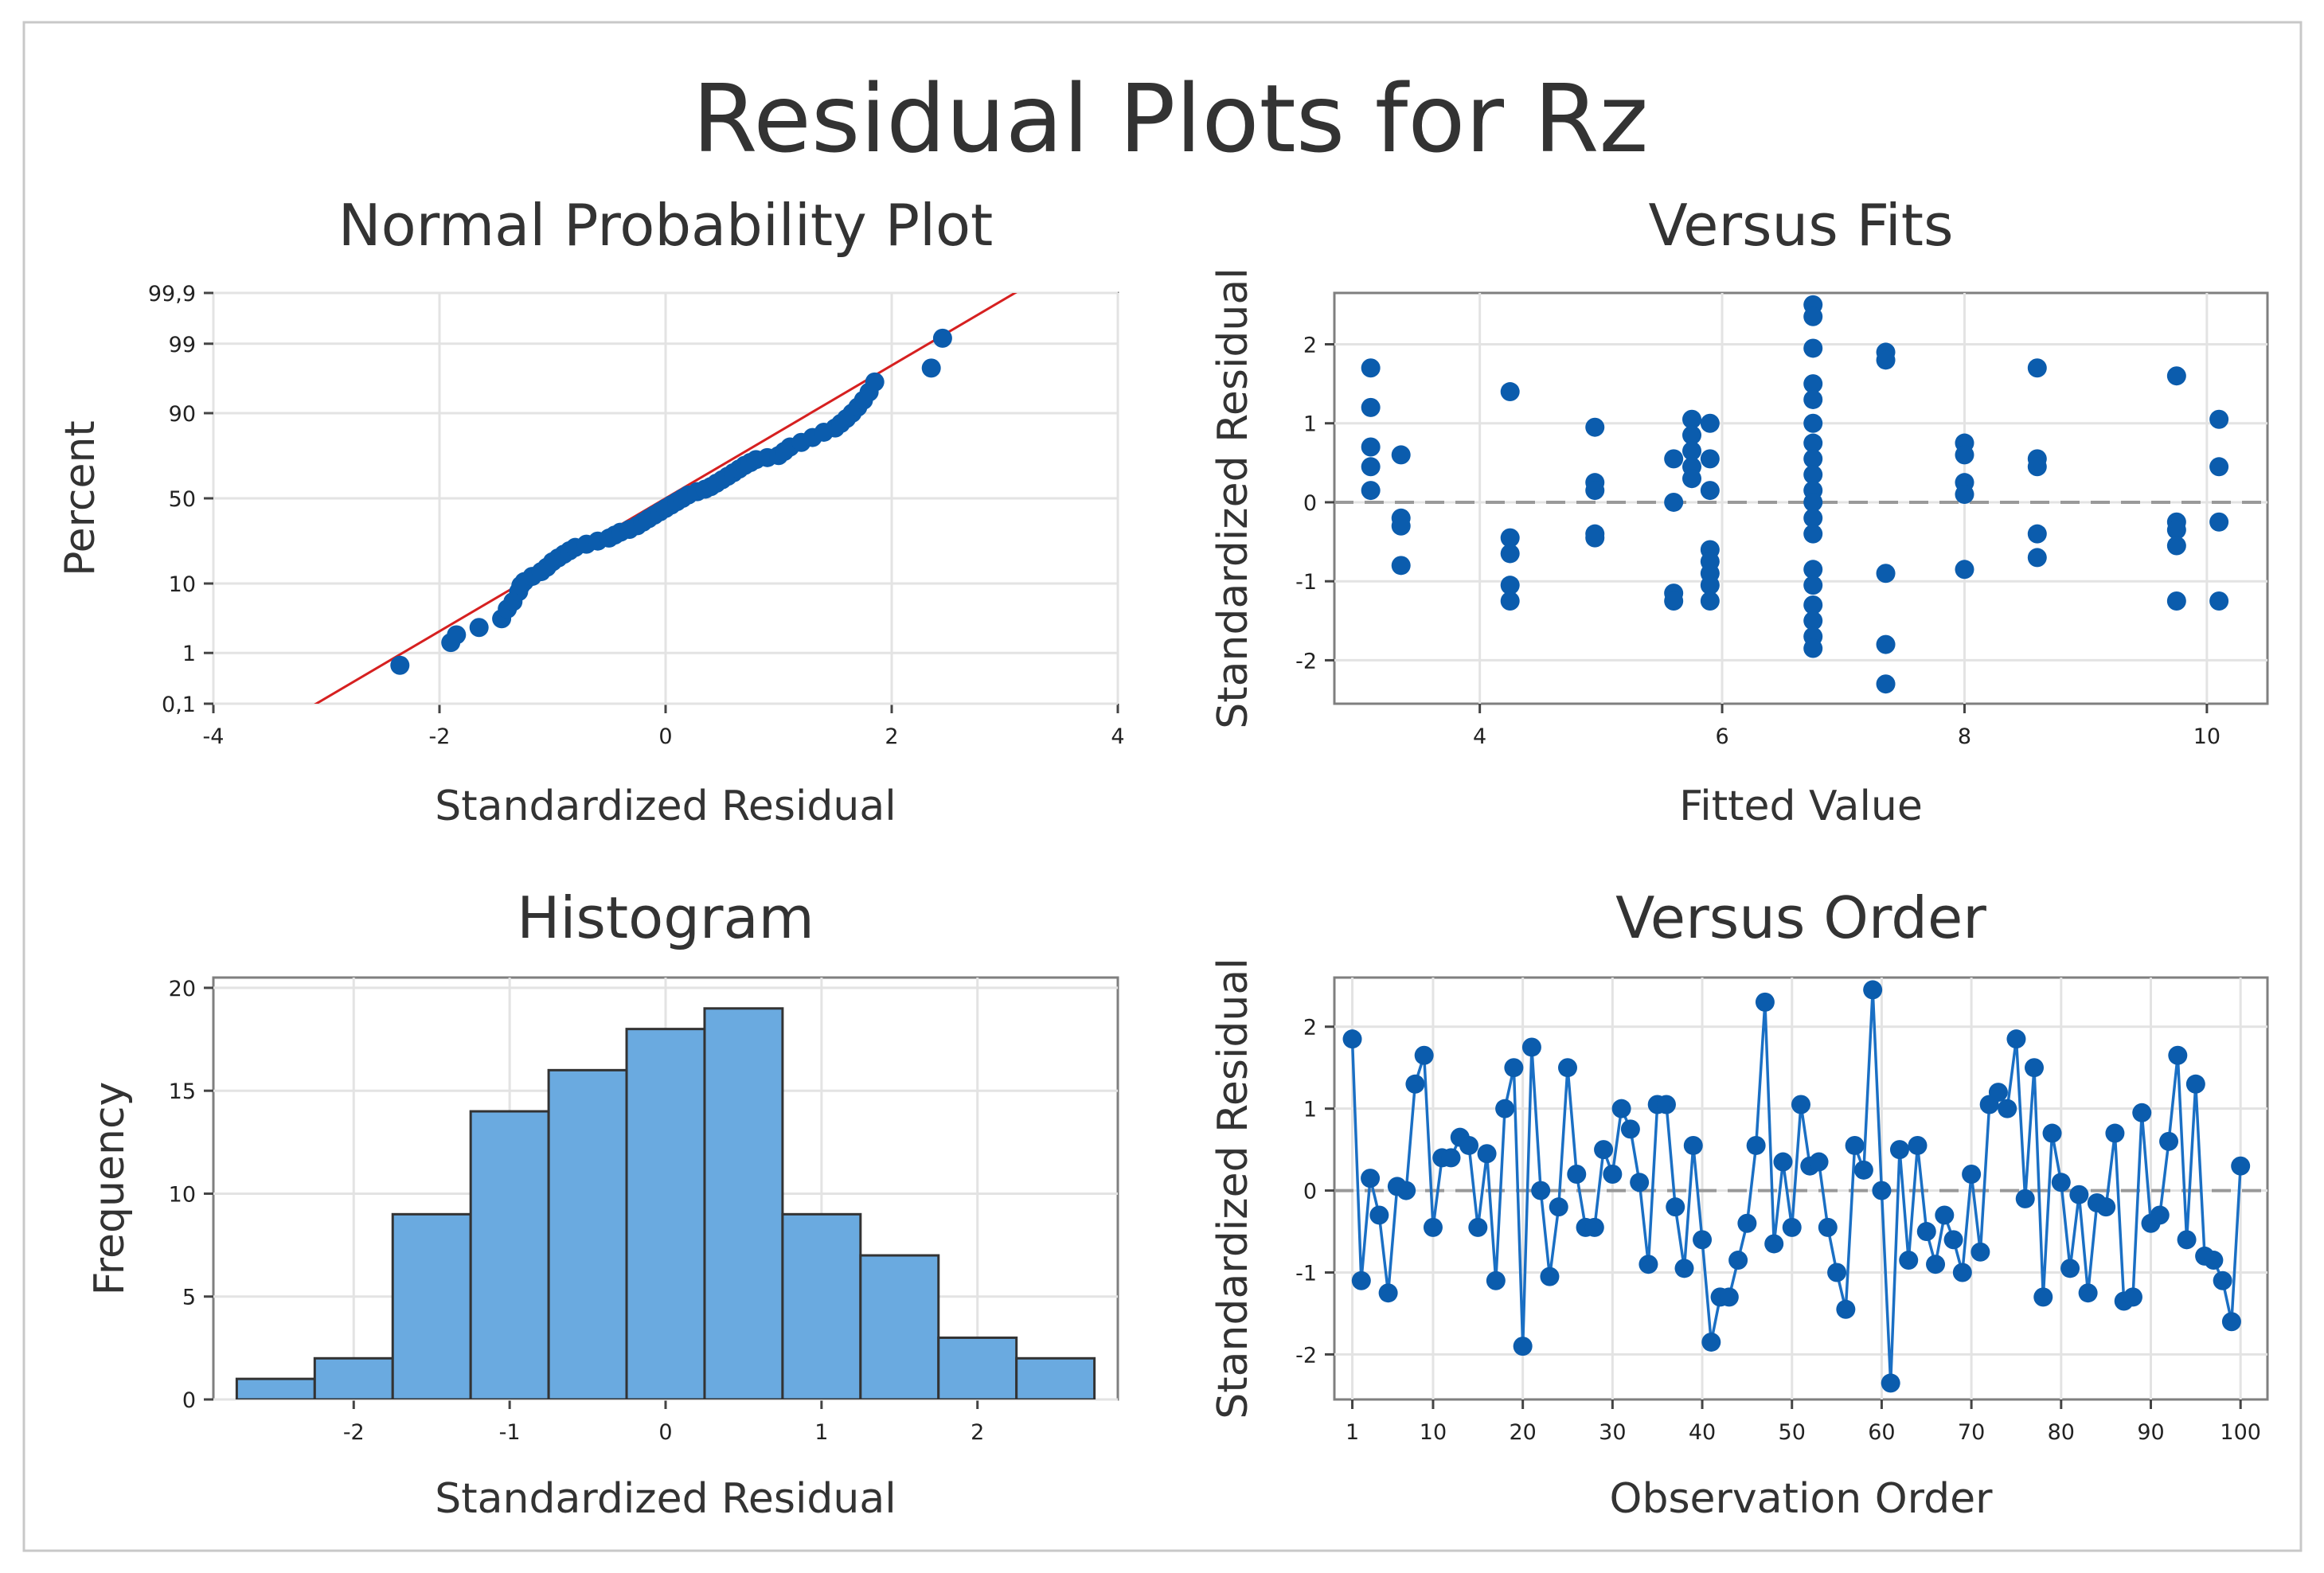 This screenshot has width=2324, height=1573. I want to click on y-tick-label: 2, so click(1310, 346).